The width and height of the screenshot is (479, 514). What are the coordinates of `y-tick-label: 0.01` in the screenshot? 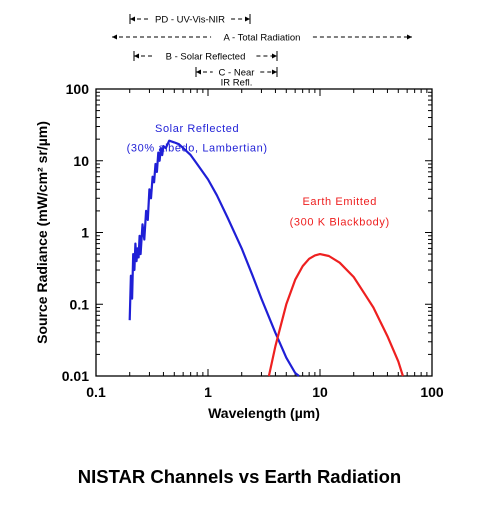 It's located at (75, 376).